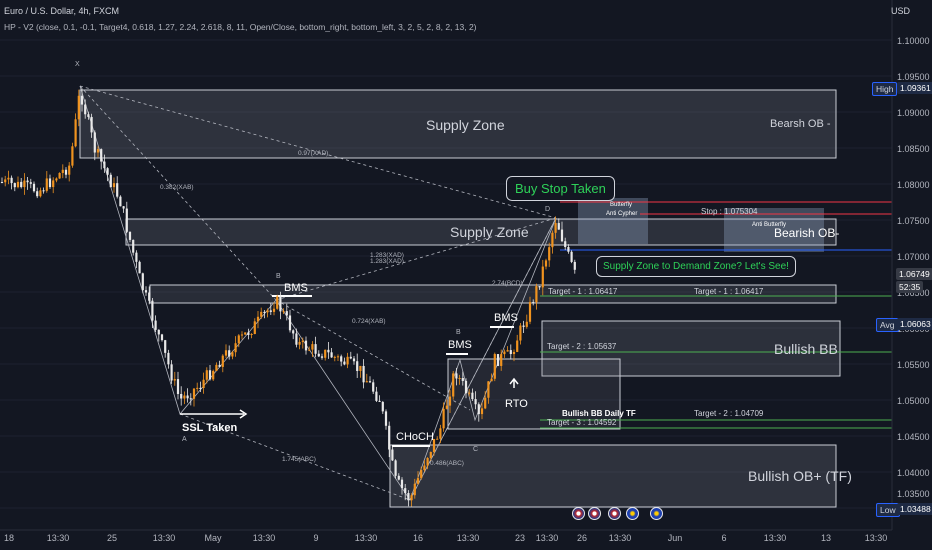  Describe the element at coordinates (913, 185) in the screenshot. I see `price-tick: 1.08000` at that location.